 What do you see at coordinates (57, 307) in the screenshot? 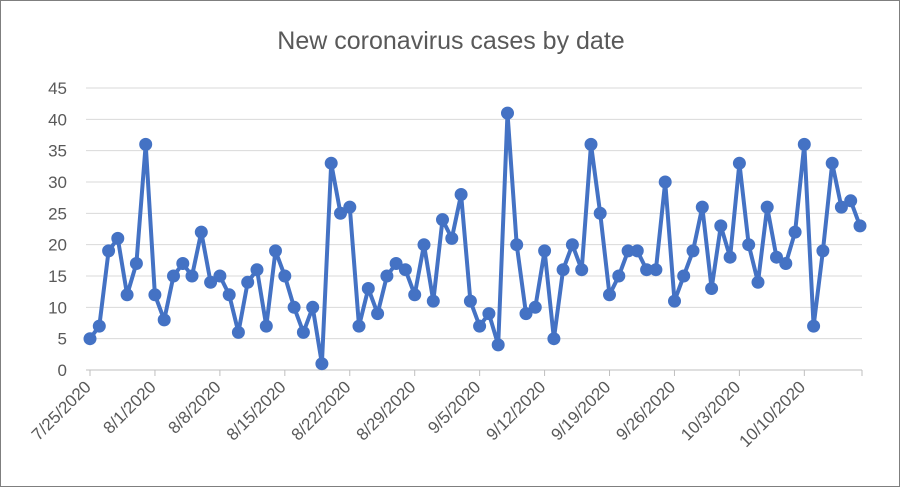
I see `y-tick-label: 10` at bounding box center [57, 307].